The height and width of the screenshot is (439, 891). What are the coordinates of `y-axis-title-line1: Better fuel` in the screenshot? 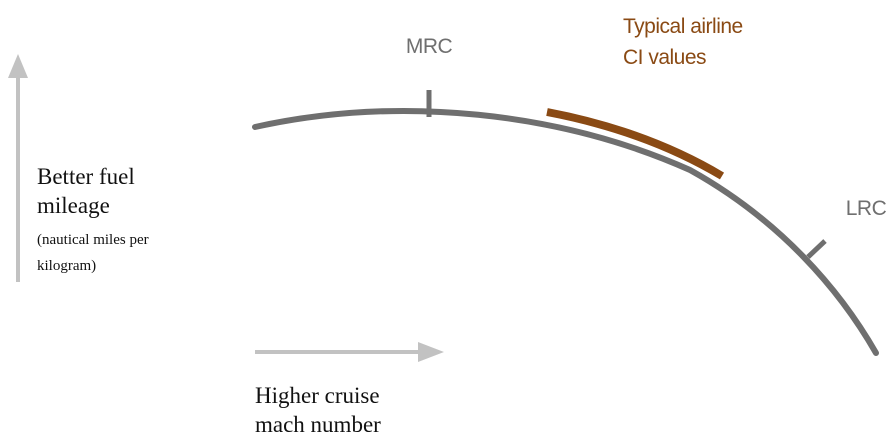 It's located at (86, 176).